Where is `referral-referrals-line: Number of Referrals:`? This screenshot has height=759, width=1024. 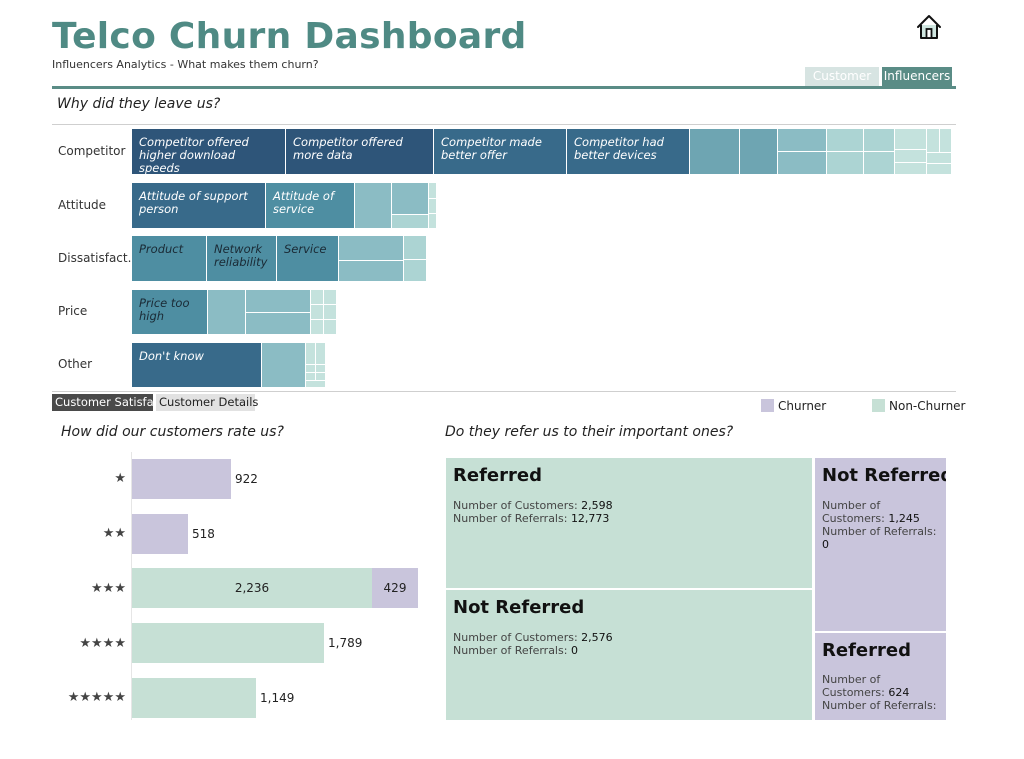
referral-referrals-line: Number of Referrals: is located at coordinates (879, 705).